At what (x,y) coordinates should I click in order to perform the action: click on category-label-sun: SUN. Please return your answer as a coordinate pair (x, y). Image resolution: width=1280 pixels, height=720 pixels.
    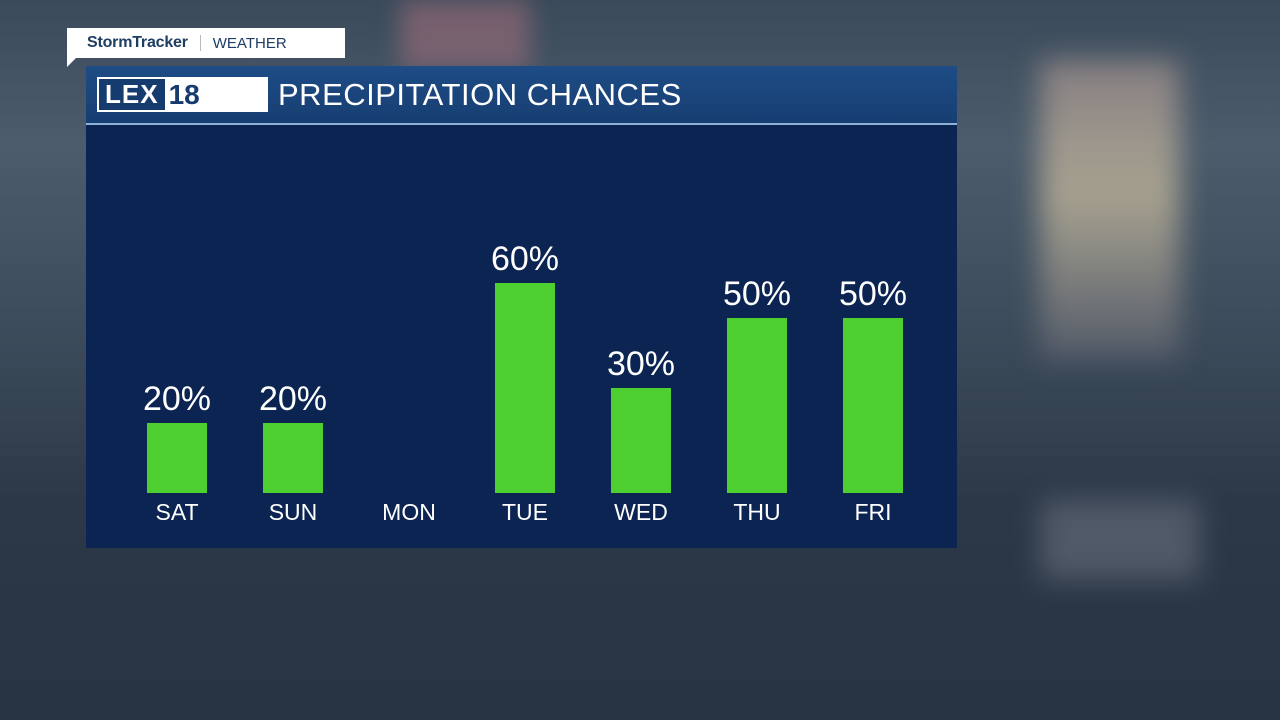
    Looking at the image, I should click on (293, 512).